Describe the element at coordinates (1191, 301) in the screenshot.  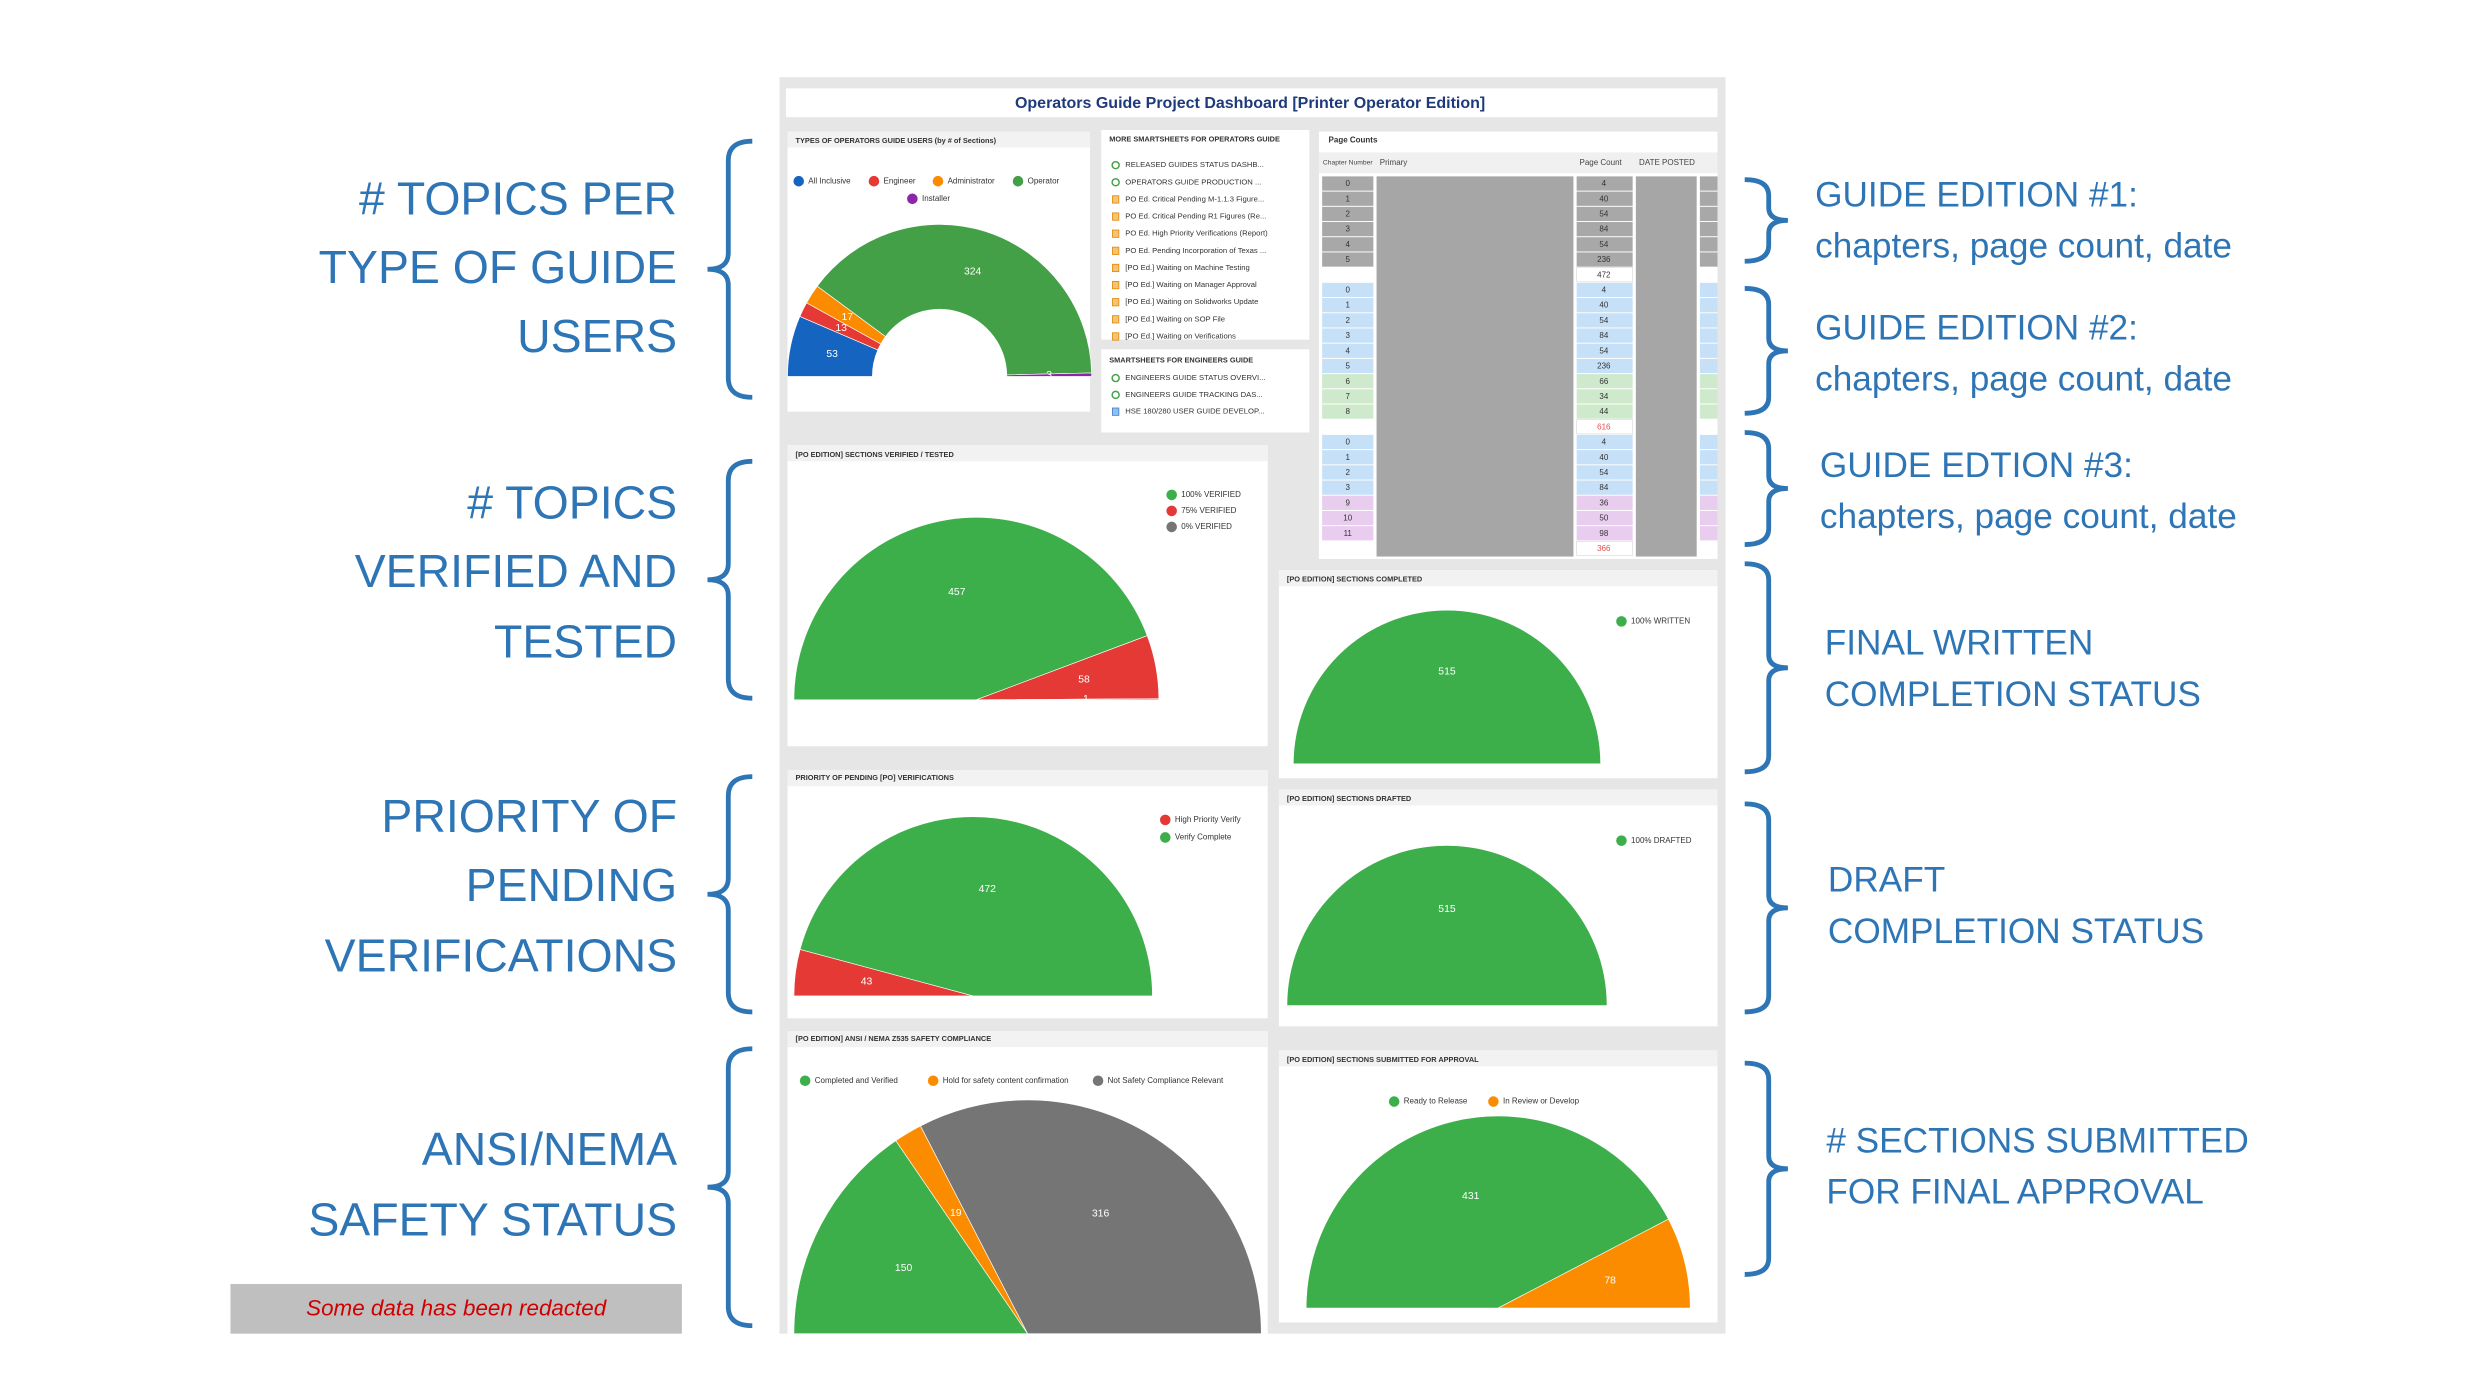
I see `list-item: [PO Ed.] Waiting on Solidworks Update` at that location.